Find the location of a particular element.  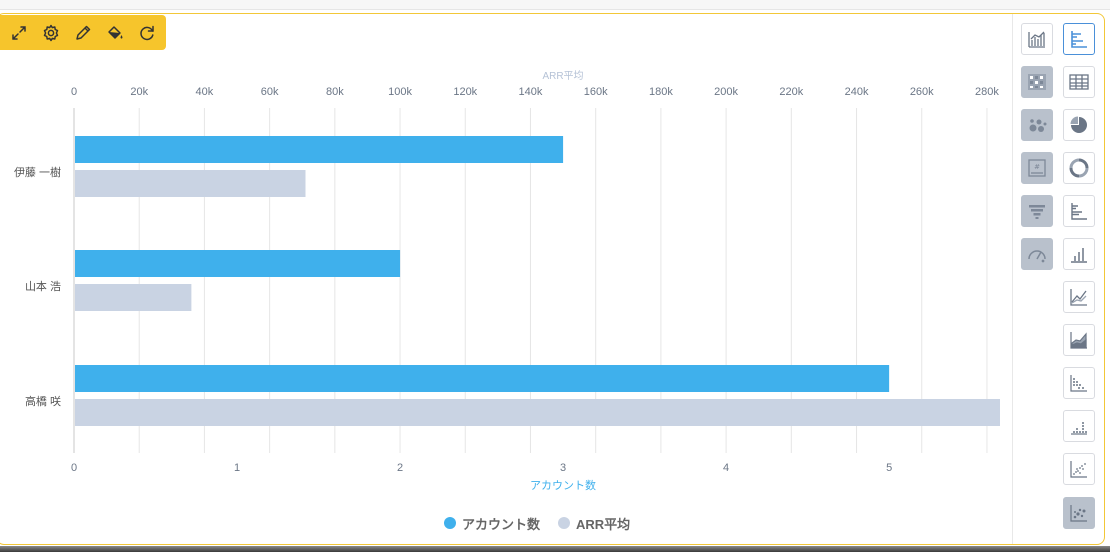

dot-strip-button is located at coordinates (1079, 383).